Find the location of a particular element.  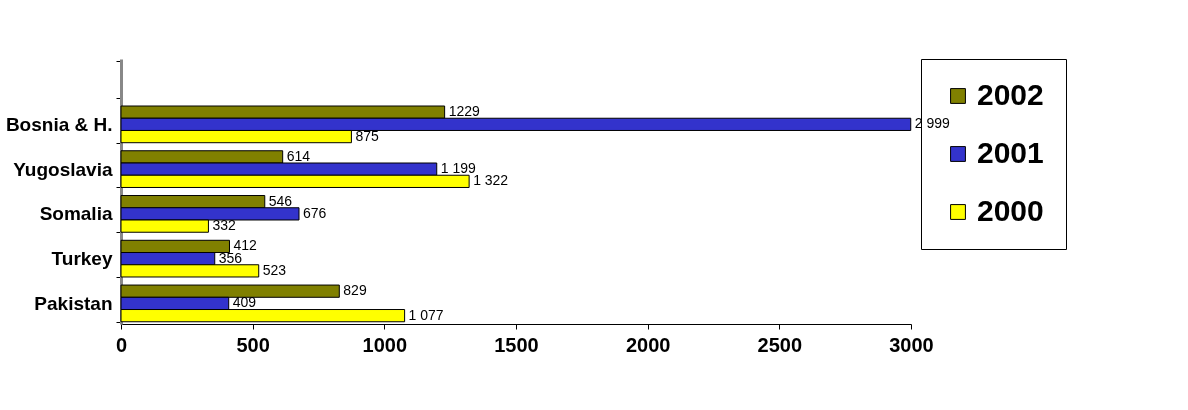

x-tick-label: 0 is located at coordinates (121, 344).